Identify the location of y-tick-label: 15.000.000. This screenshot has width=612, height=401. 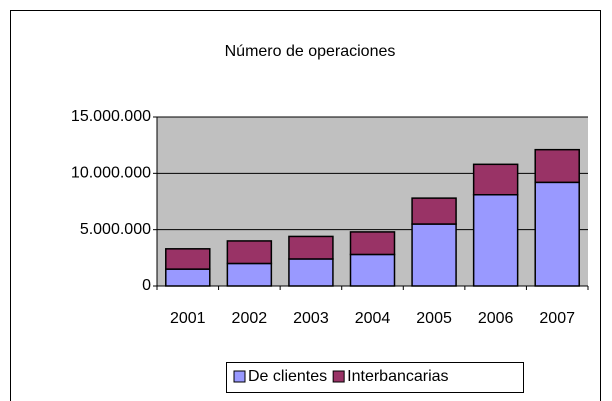
(111, 116).